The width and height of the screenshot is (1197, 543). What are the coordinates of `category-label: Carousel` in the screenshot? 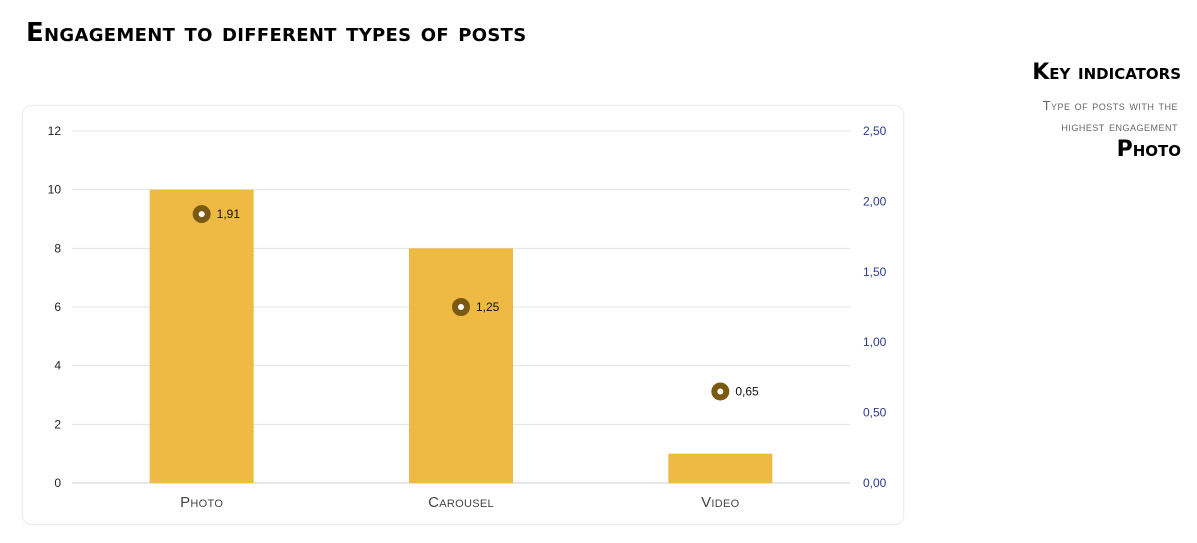 It's located at (461, 502).